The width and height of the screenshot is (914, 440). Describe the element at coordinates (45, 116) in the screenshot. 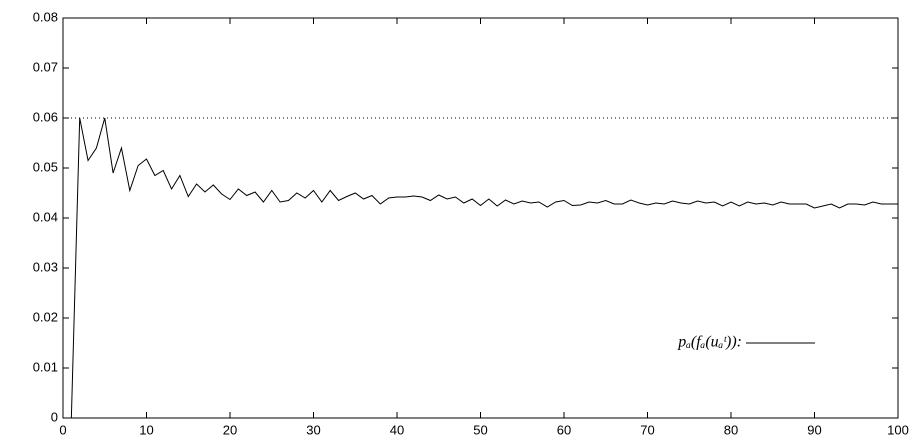

I see `y-tick-label: 0.06` at that location.